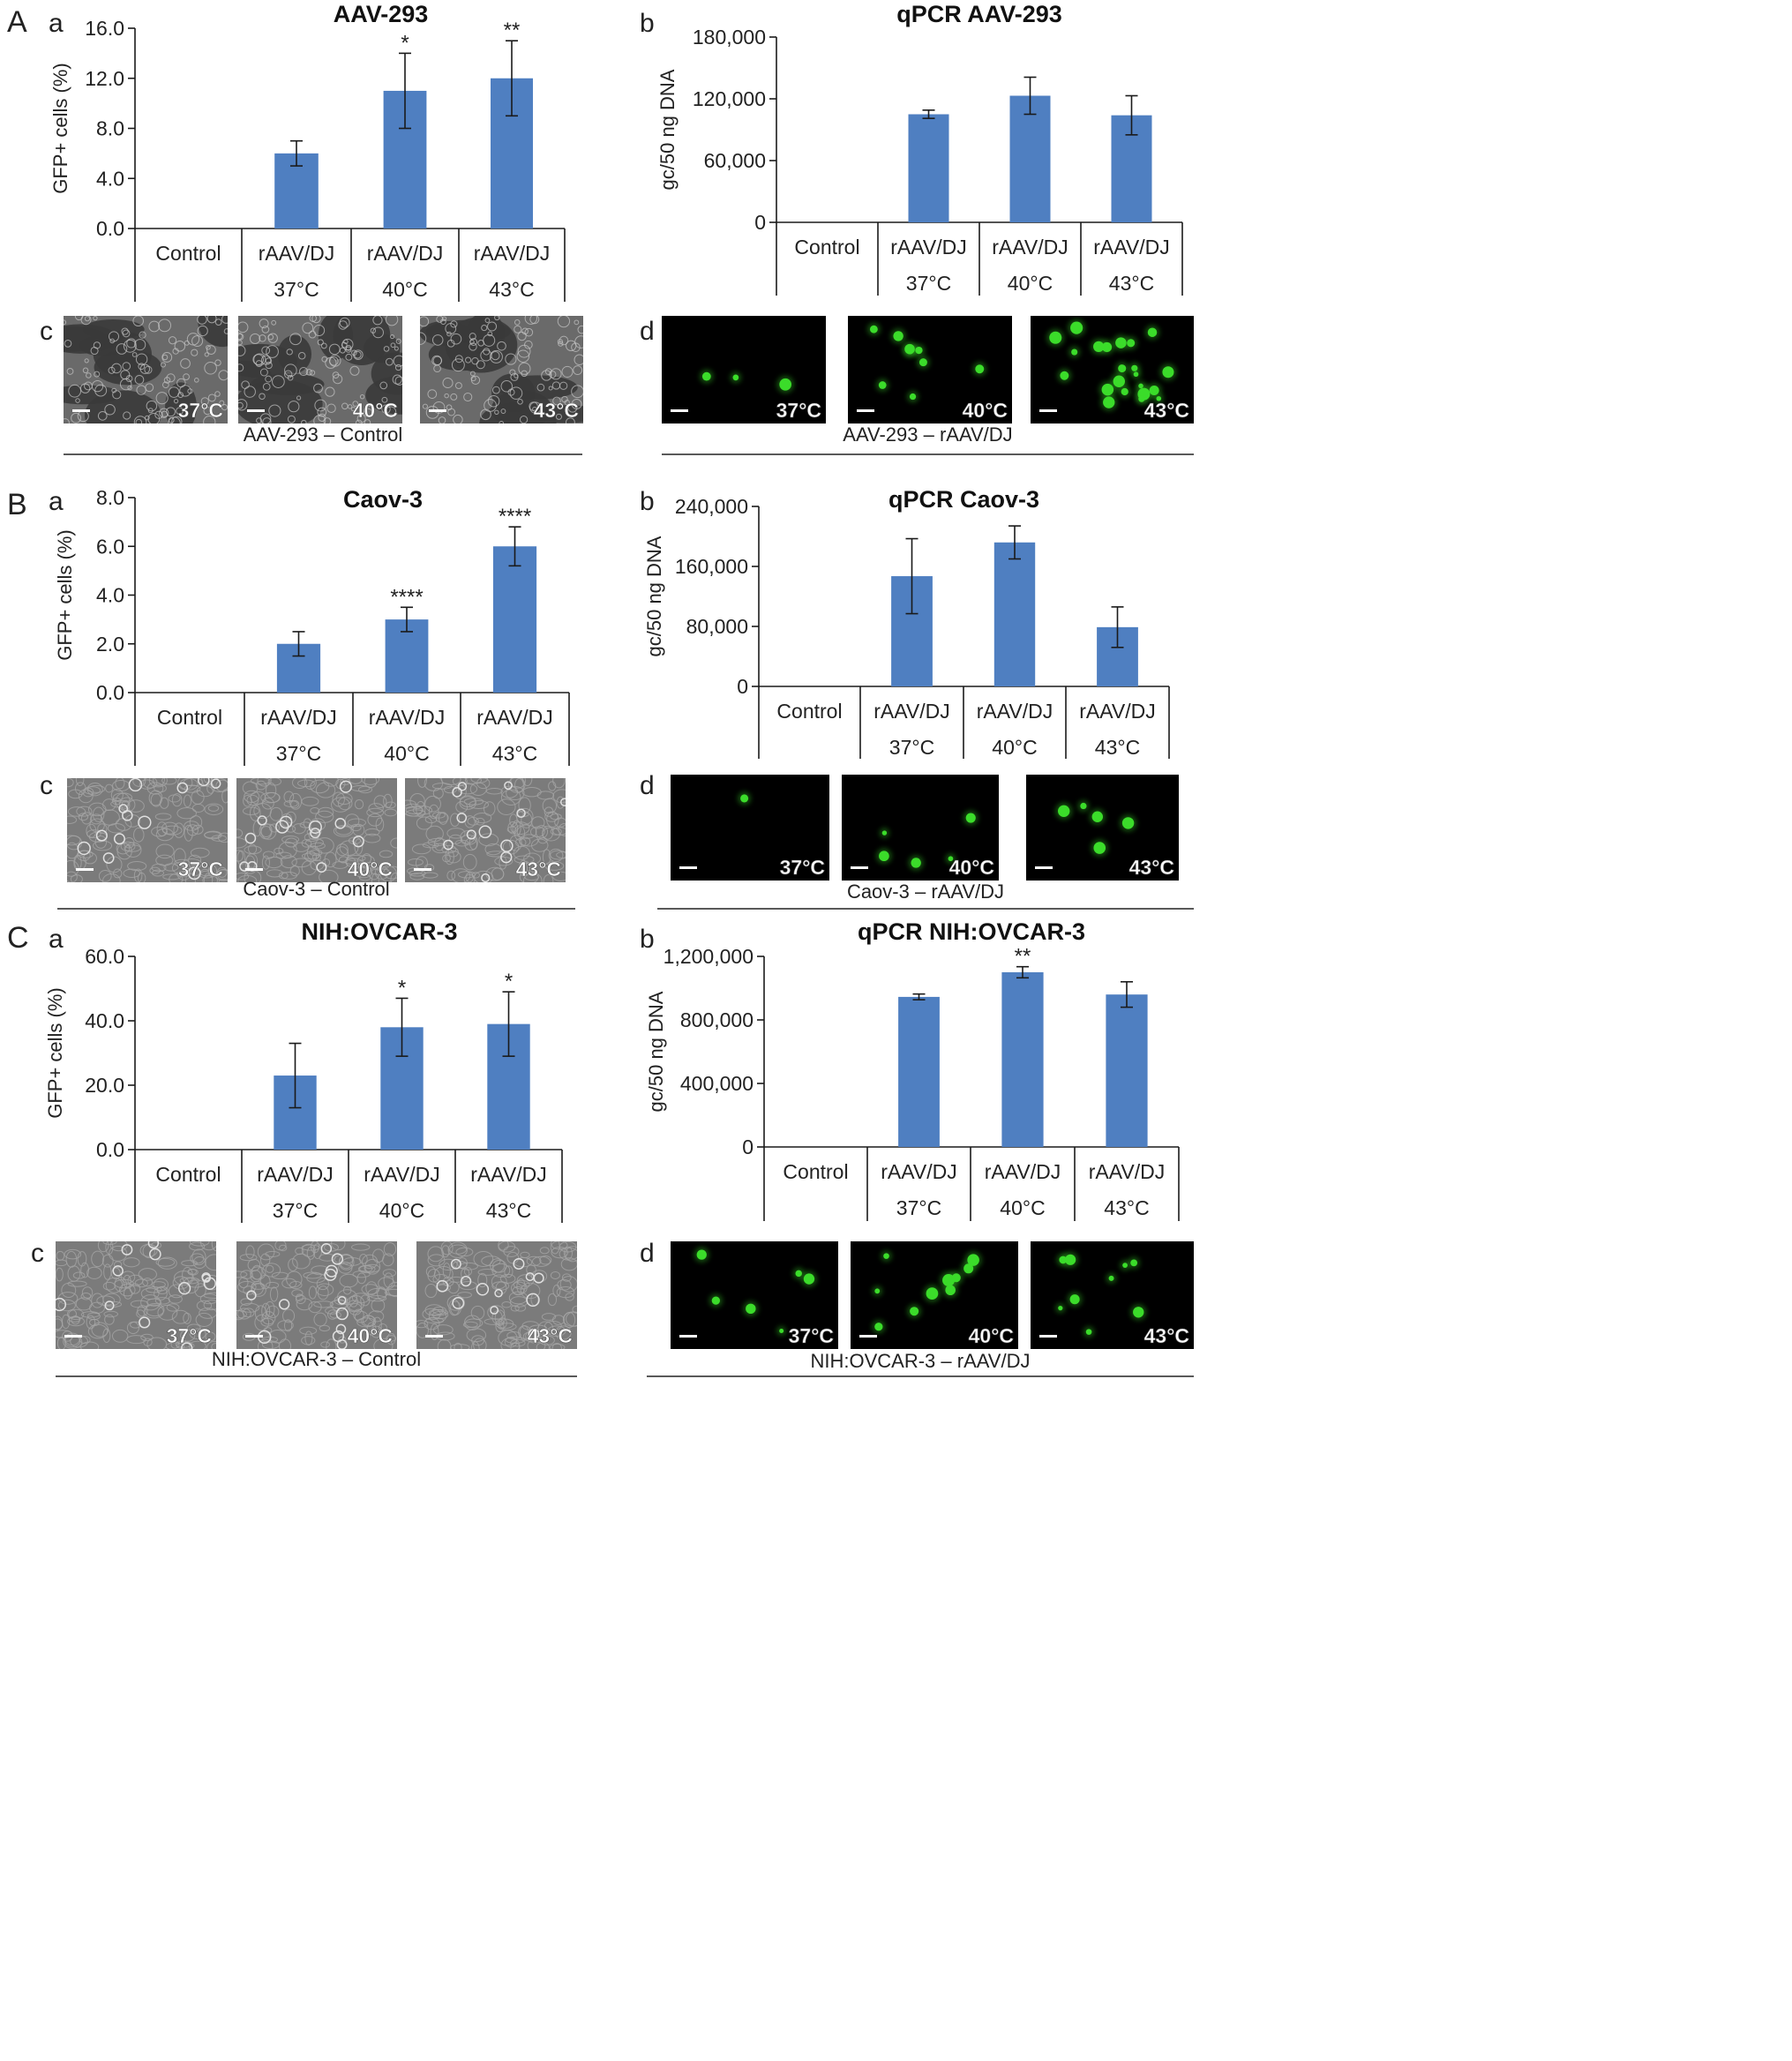  What do you see at coordinates (971, 867) in the screenshot?
I see `temperature-label: 40°C` at bounding box center [971, 867].